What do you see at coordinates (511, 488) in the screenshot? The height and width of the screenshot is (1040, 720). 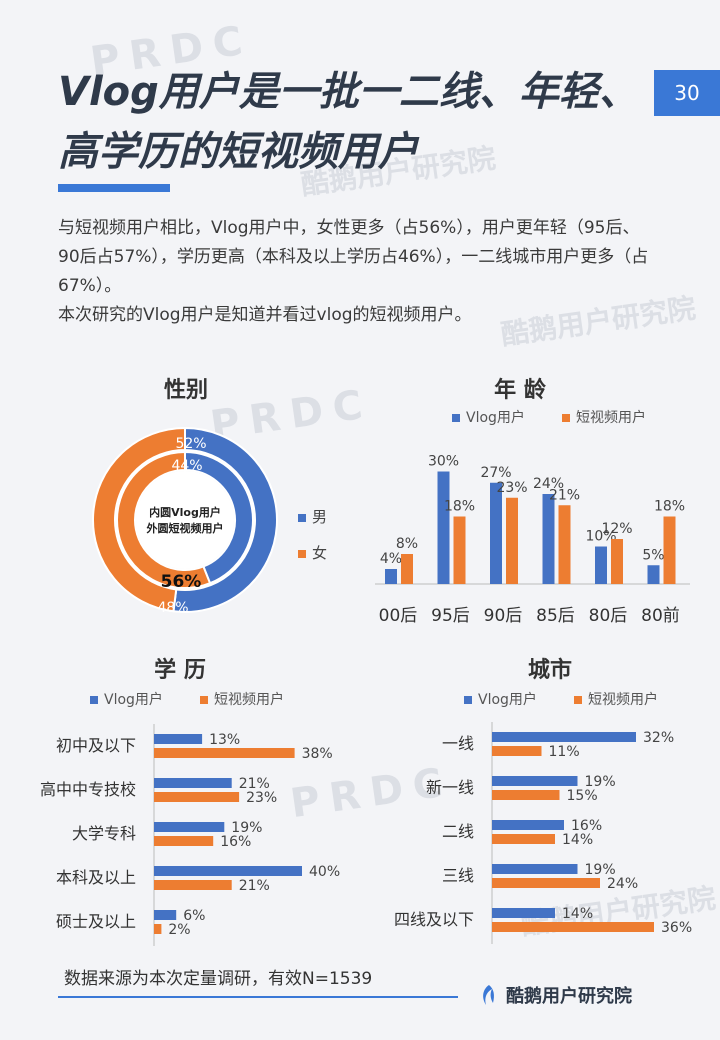 I see `age-value-label: 23%` at bounding box center [511, 488].